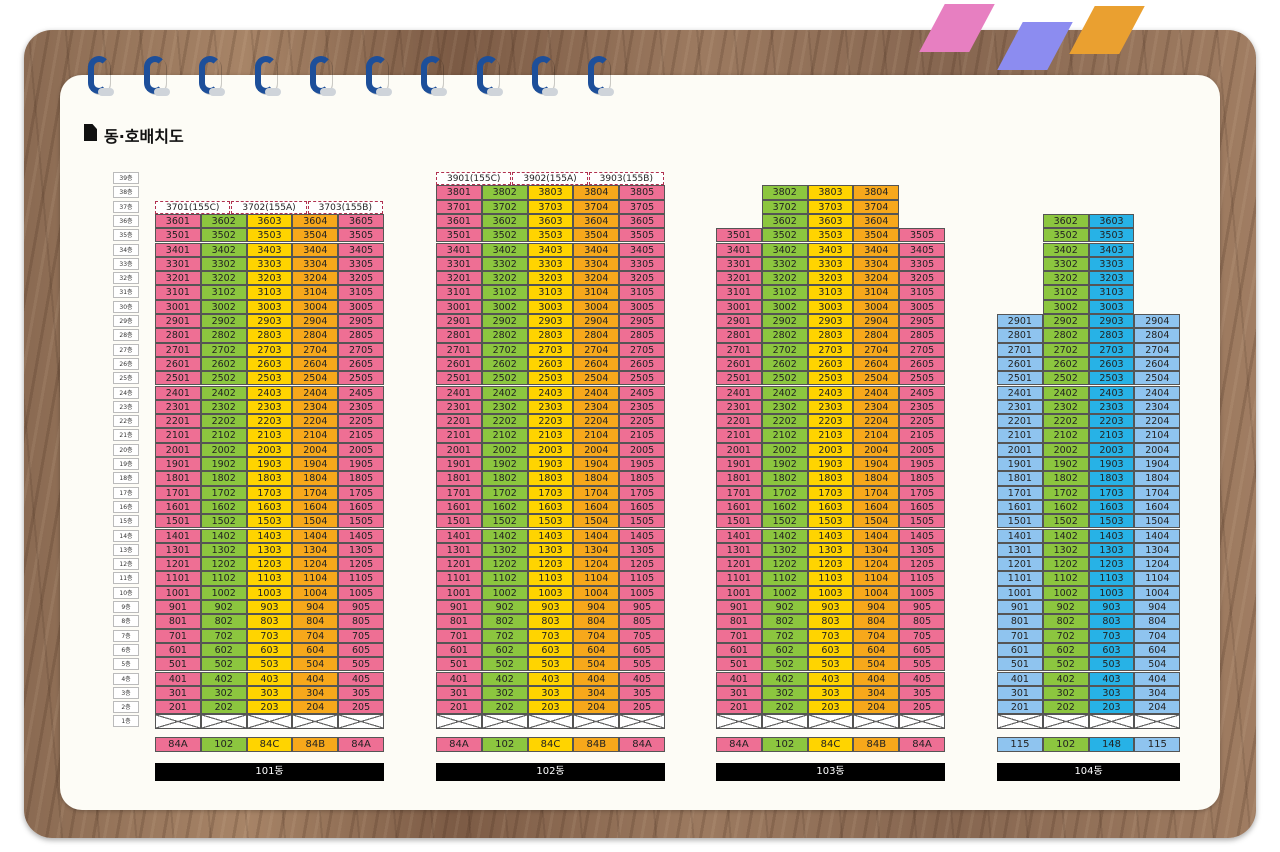 The width and height of the screenshot is (1280, 852). What do you see at coordinates (784, 592) in the screenshot?
I see `unit-cell: 1002` at bounding box center [784, 592].